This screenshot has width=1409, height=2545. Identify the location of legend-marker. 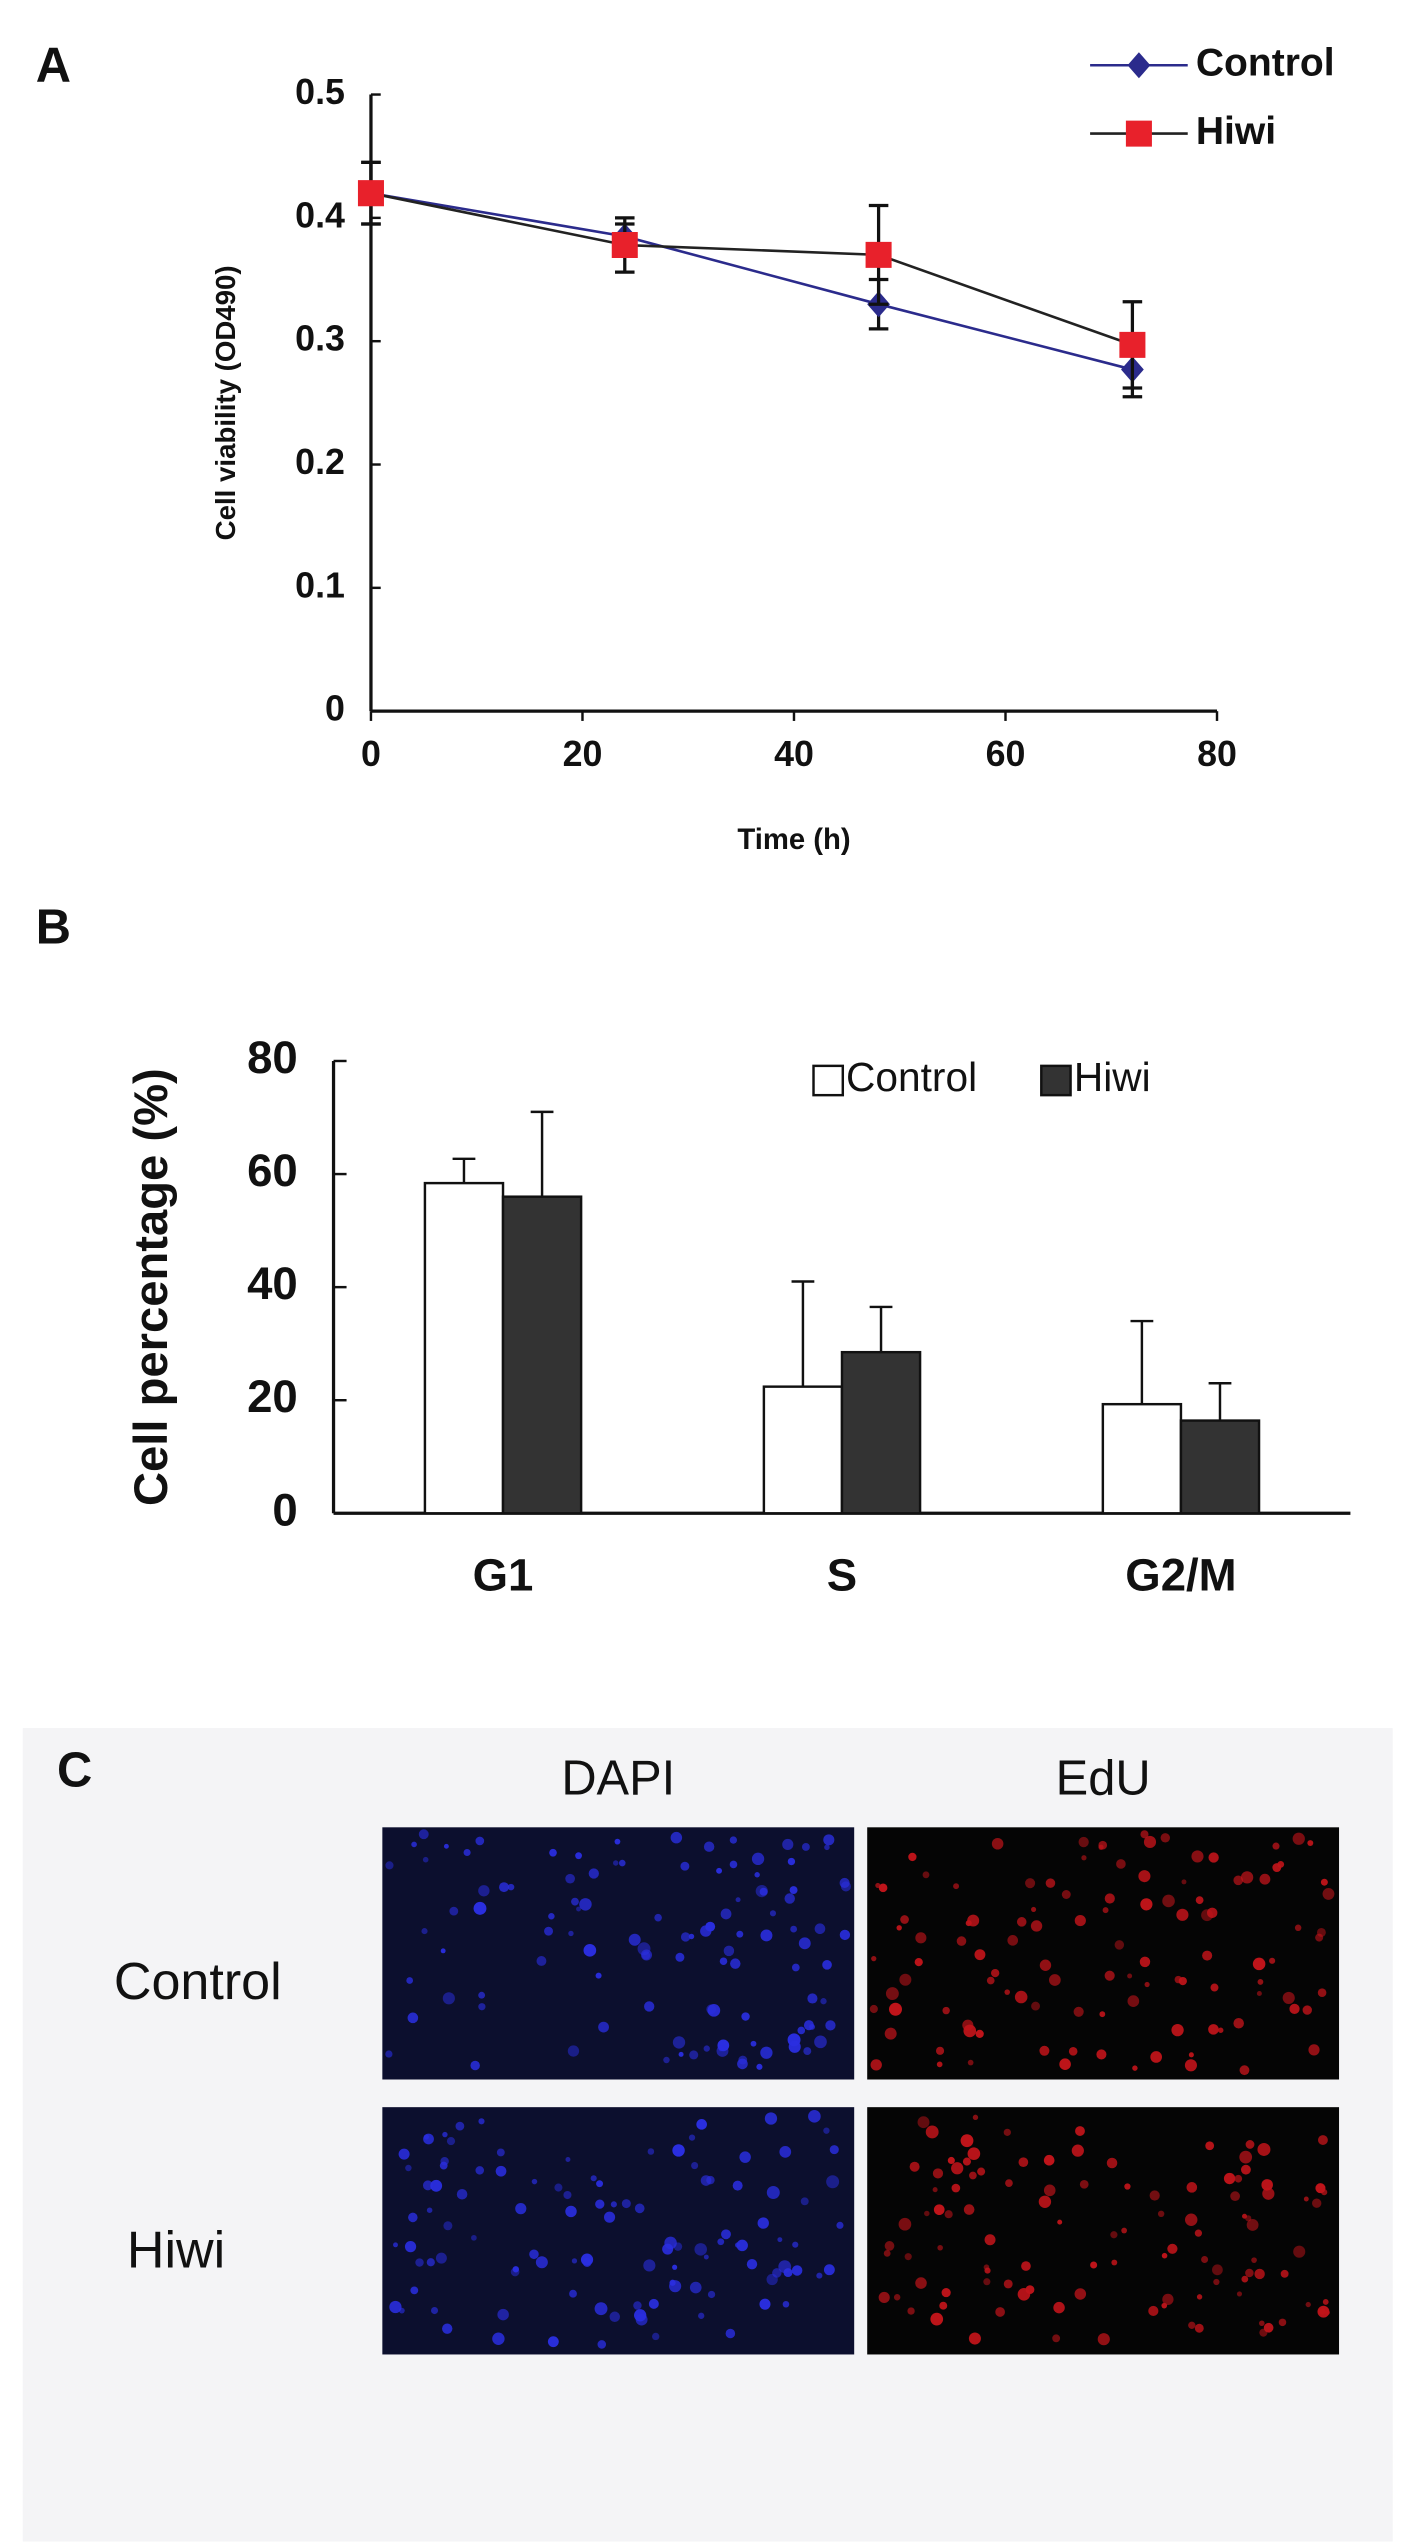
(1139, 65).